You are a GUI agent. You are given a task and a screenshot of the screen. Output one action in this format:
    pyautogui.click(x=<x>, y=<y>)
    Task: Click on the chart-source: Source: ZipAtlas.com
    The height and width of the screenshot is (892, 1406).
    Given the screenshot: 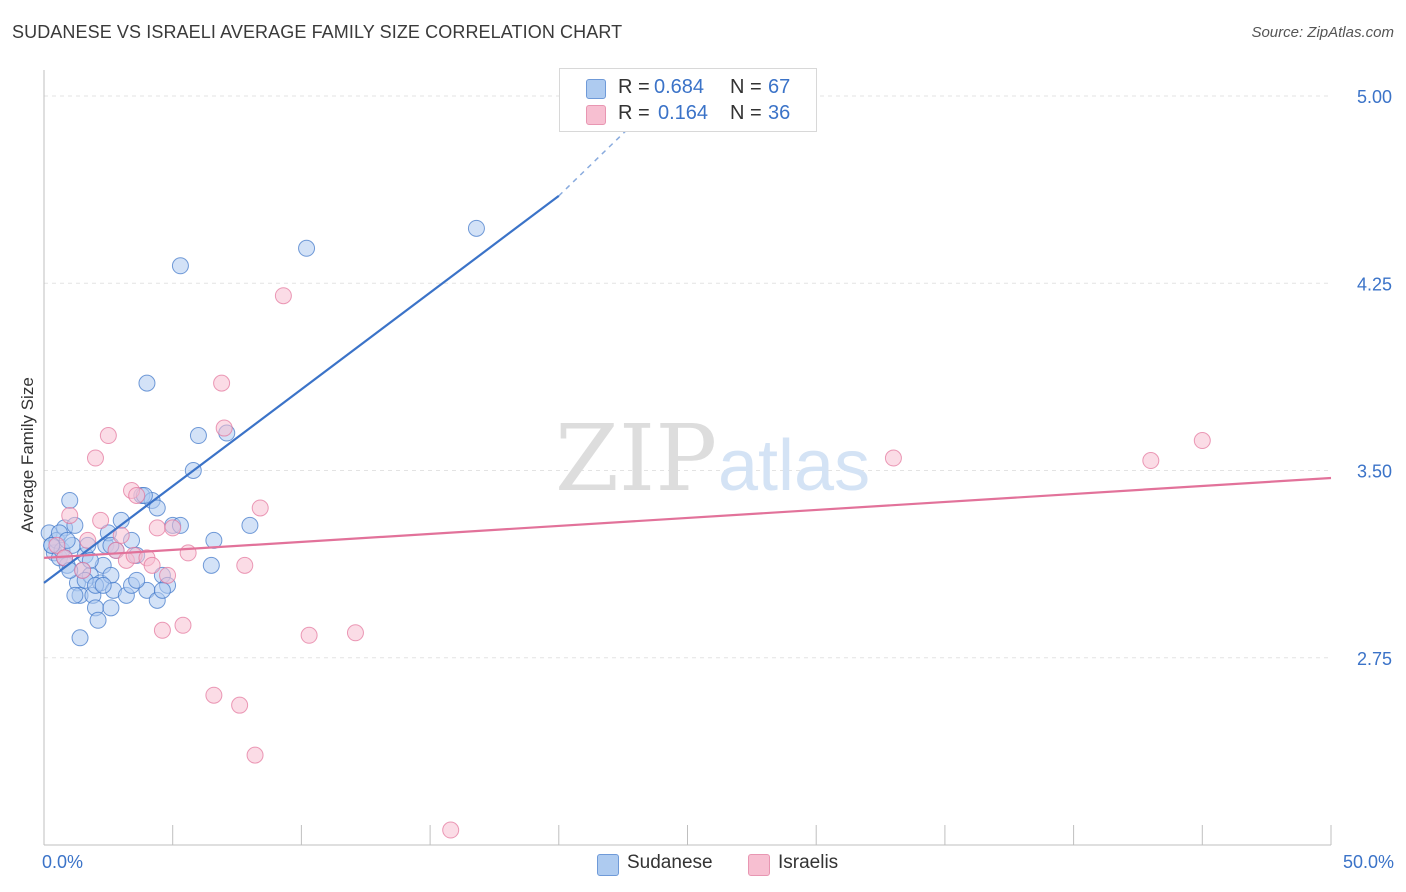 What is the action you would take?
    pyautogui.click(x=1322, y=32)
    